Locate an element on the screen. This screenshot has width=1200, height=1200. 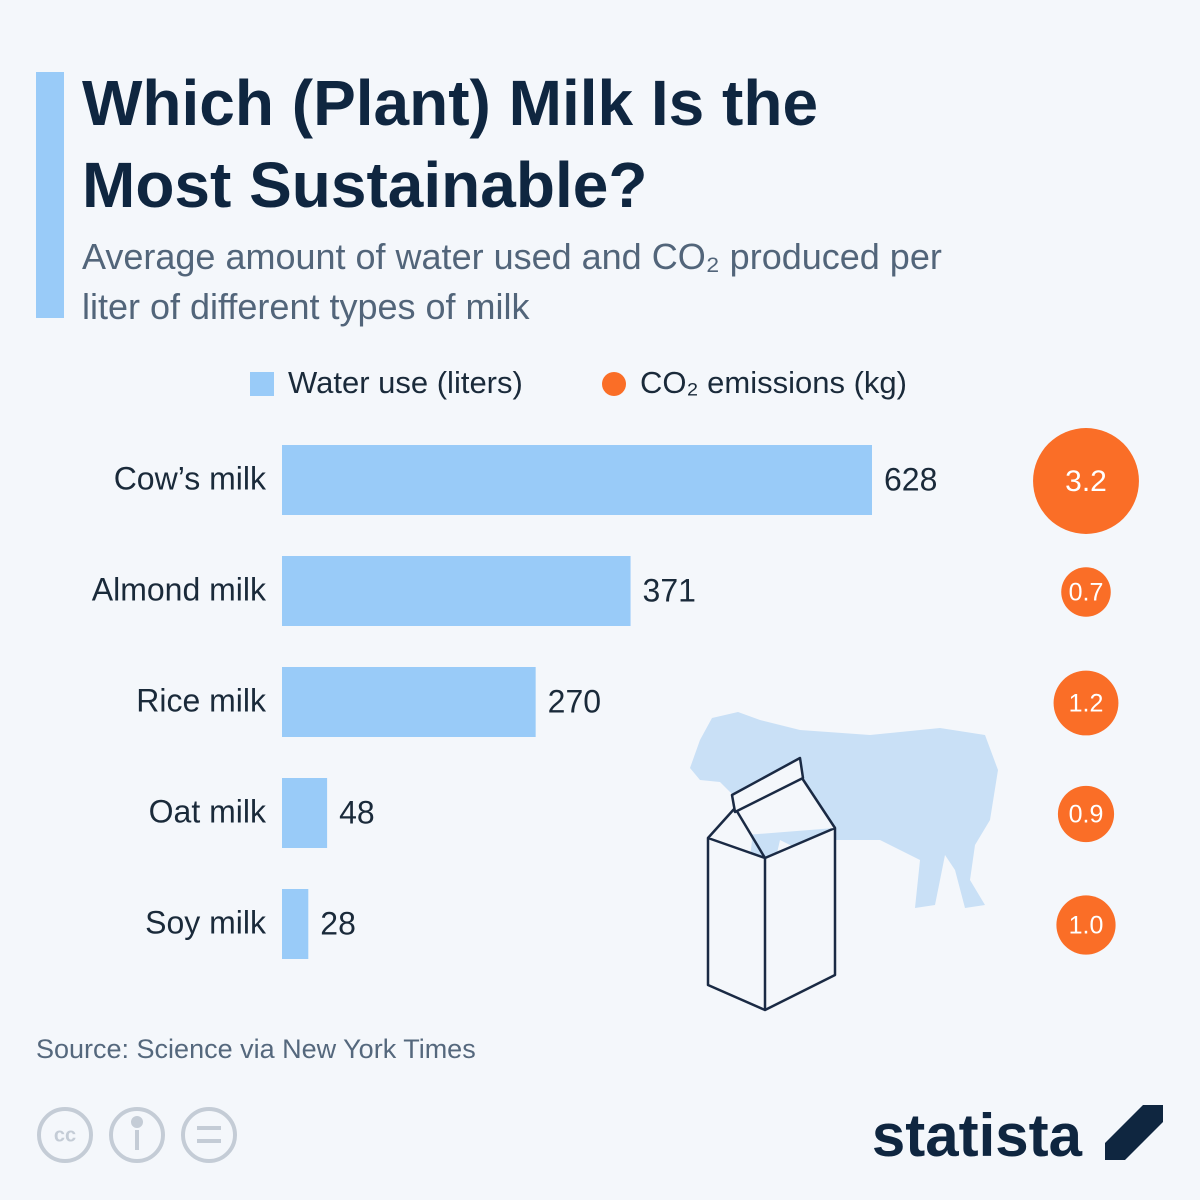
accent-bar is located at coordinates (50, 195).